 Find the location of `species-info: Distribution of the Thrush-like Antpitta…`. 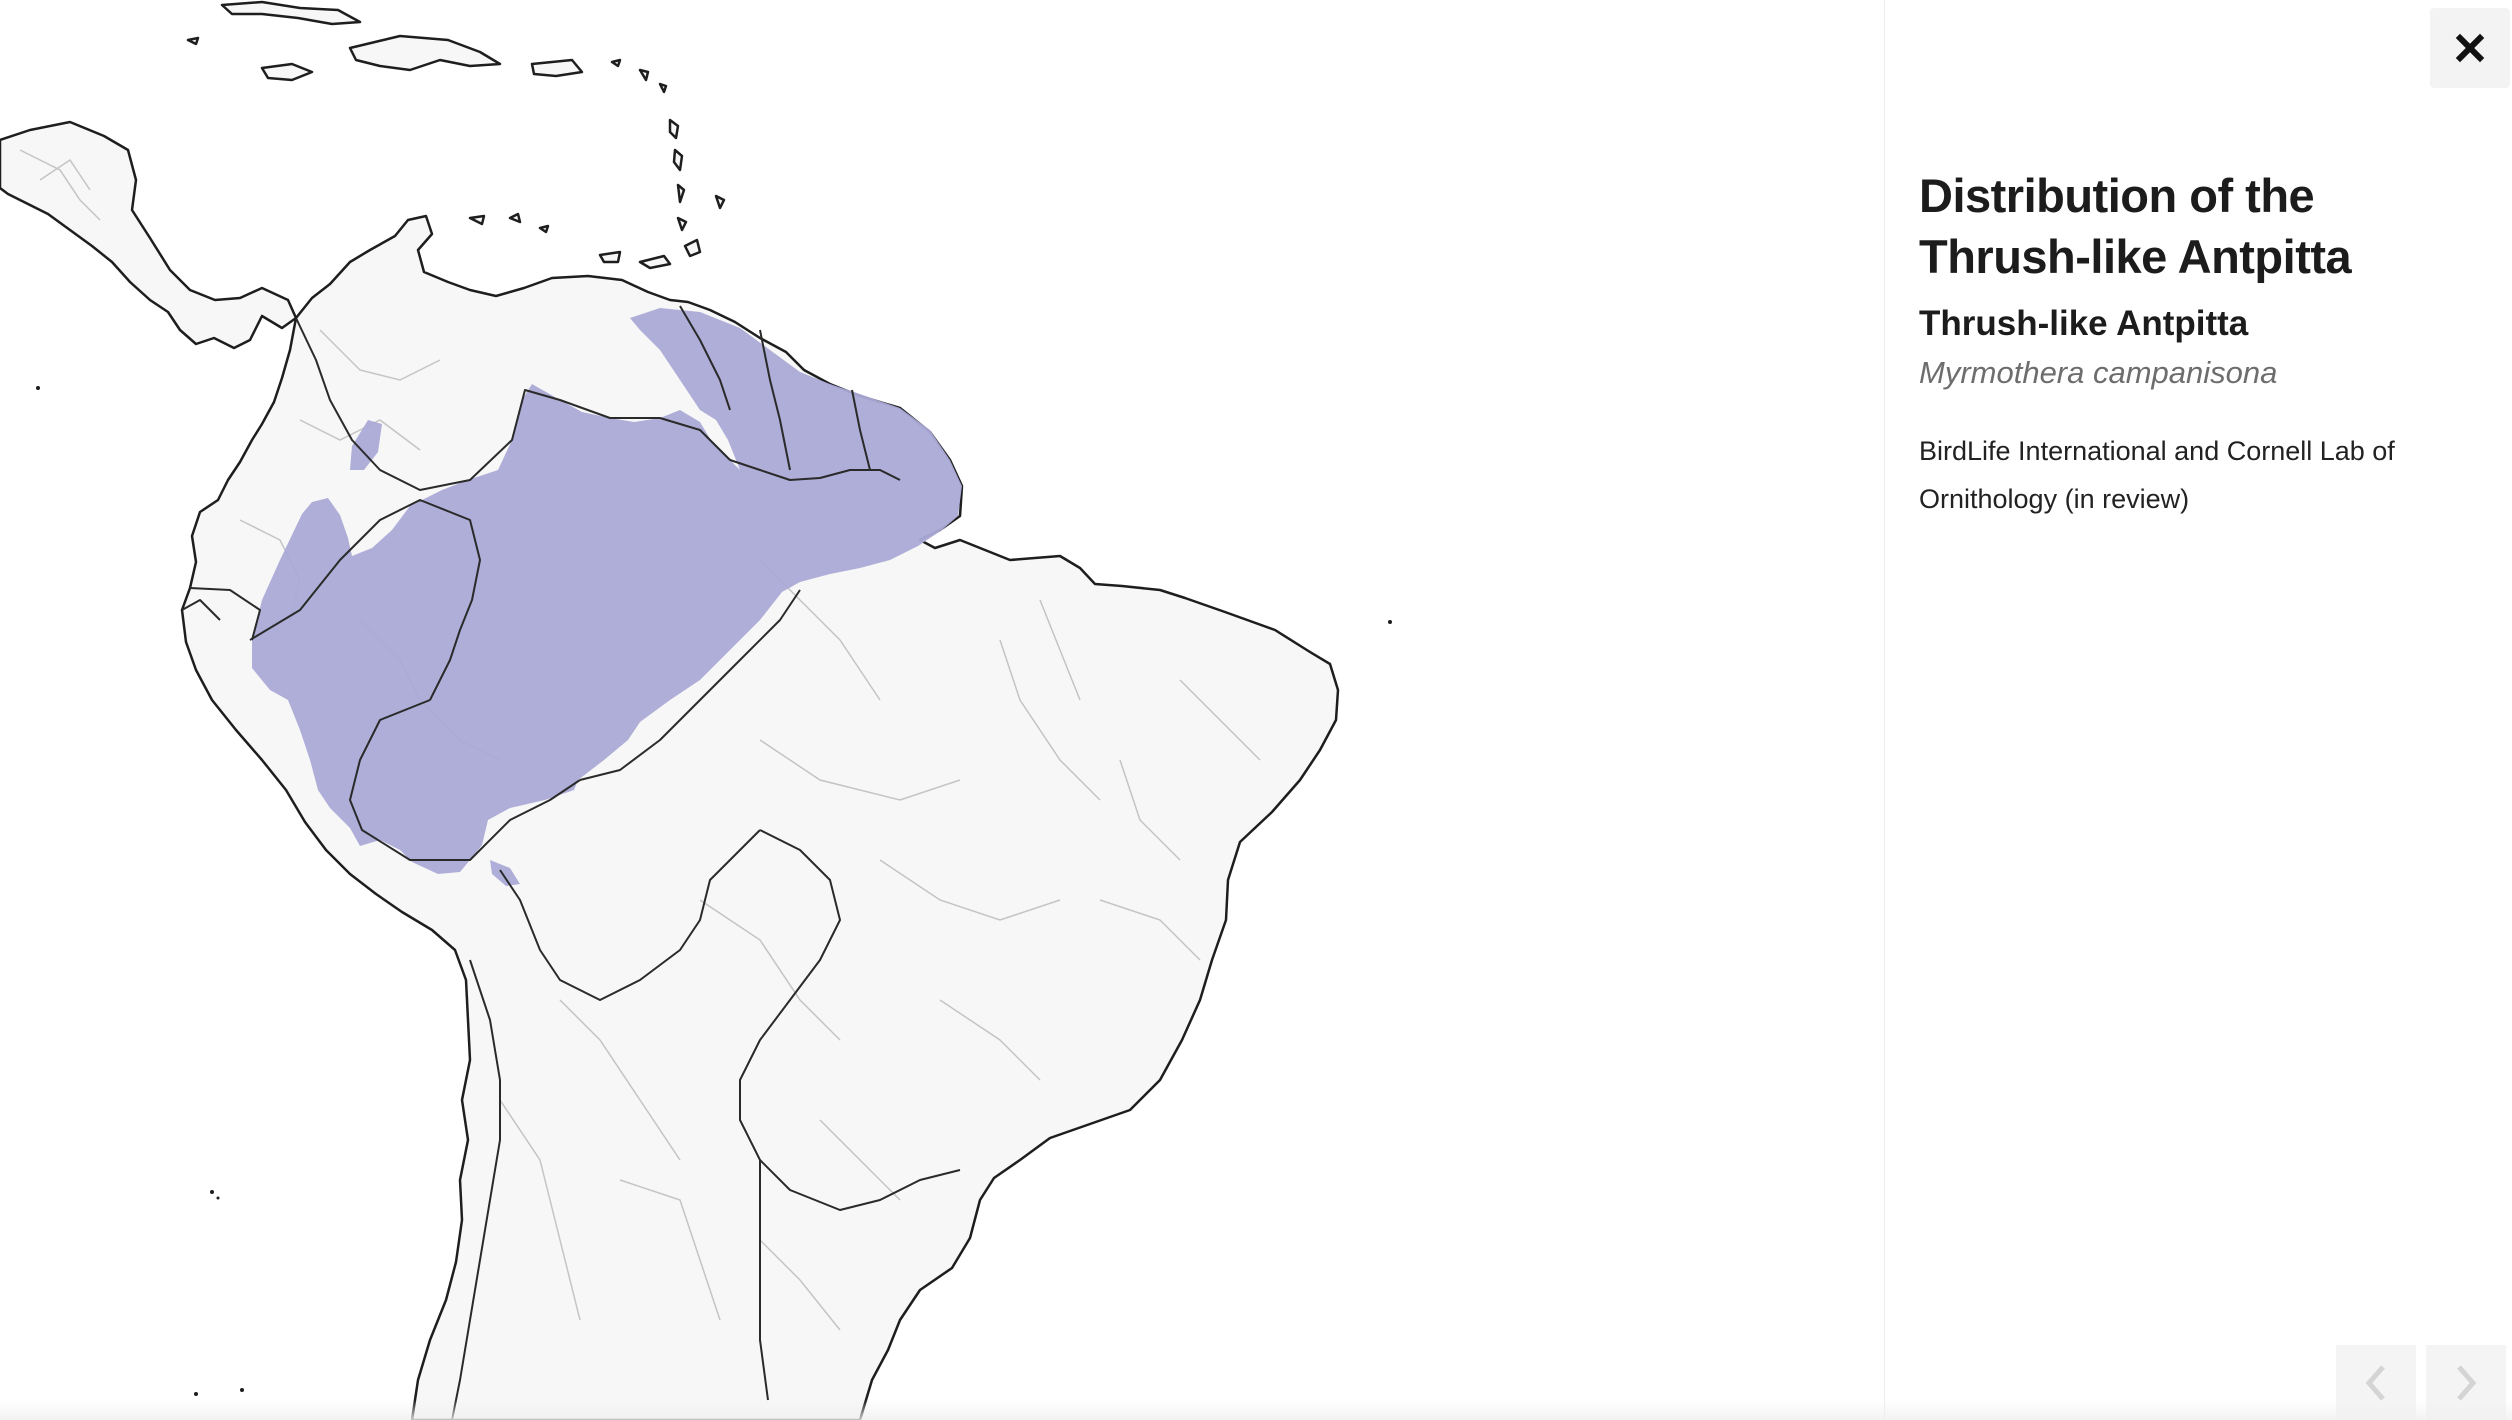

species-info: Distribution of the Thrush-like Antpitta… is located at coordinates (2199, 344).